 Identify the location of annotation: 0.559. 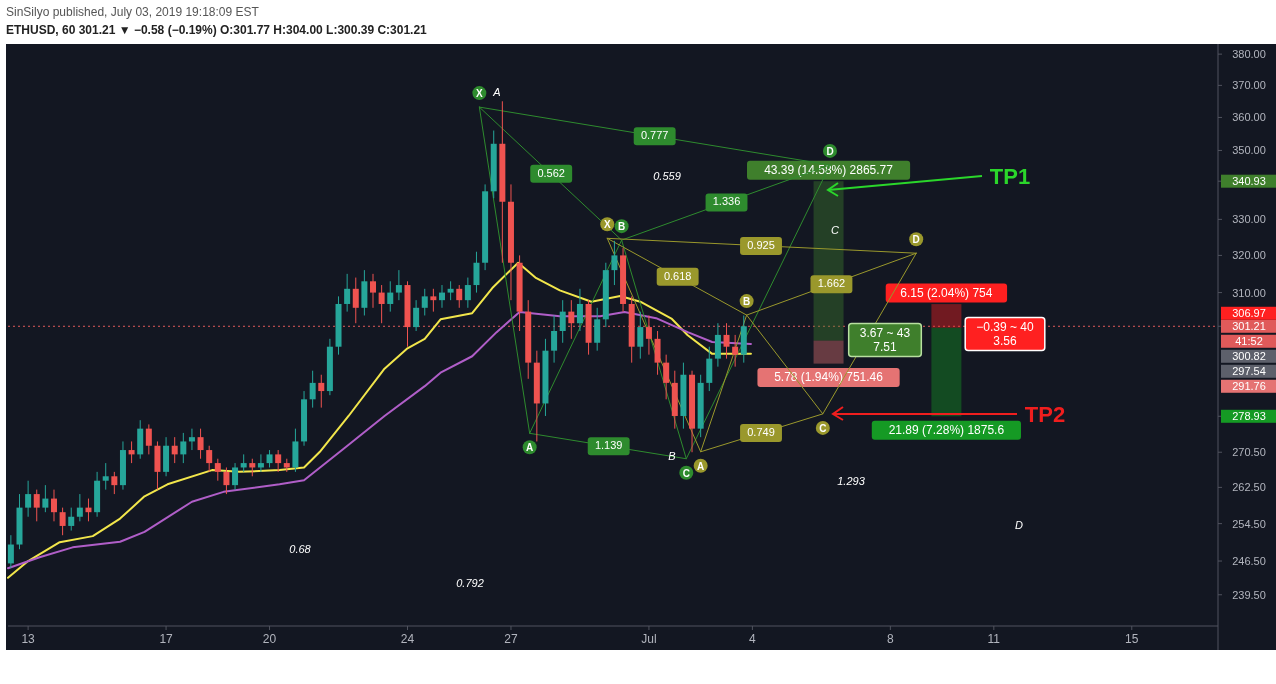
(667, 176).